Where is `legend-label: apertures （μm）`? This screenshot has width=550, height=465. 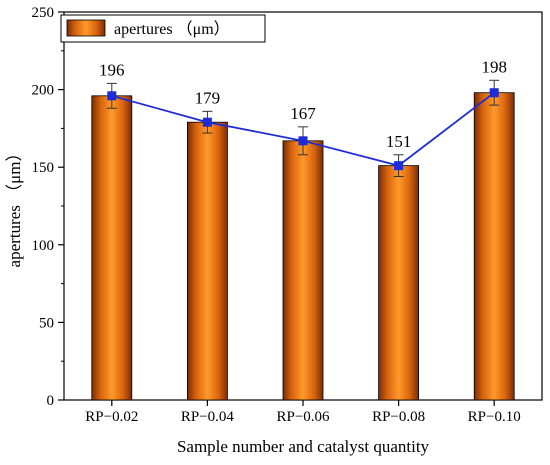 legend-label: apertures （μm） is located at coordinates (172, 29).